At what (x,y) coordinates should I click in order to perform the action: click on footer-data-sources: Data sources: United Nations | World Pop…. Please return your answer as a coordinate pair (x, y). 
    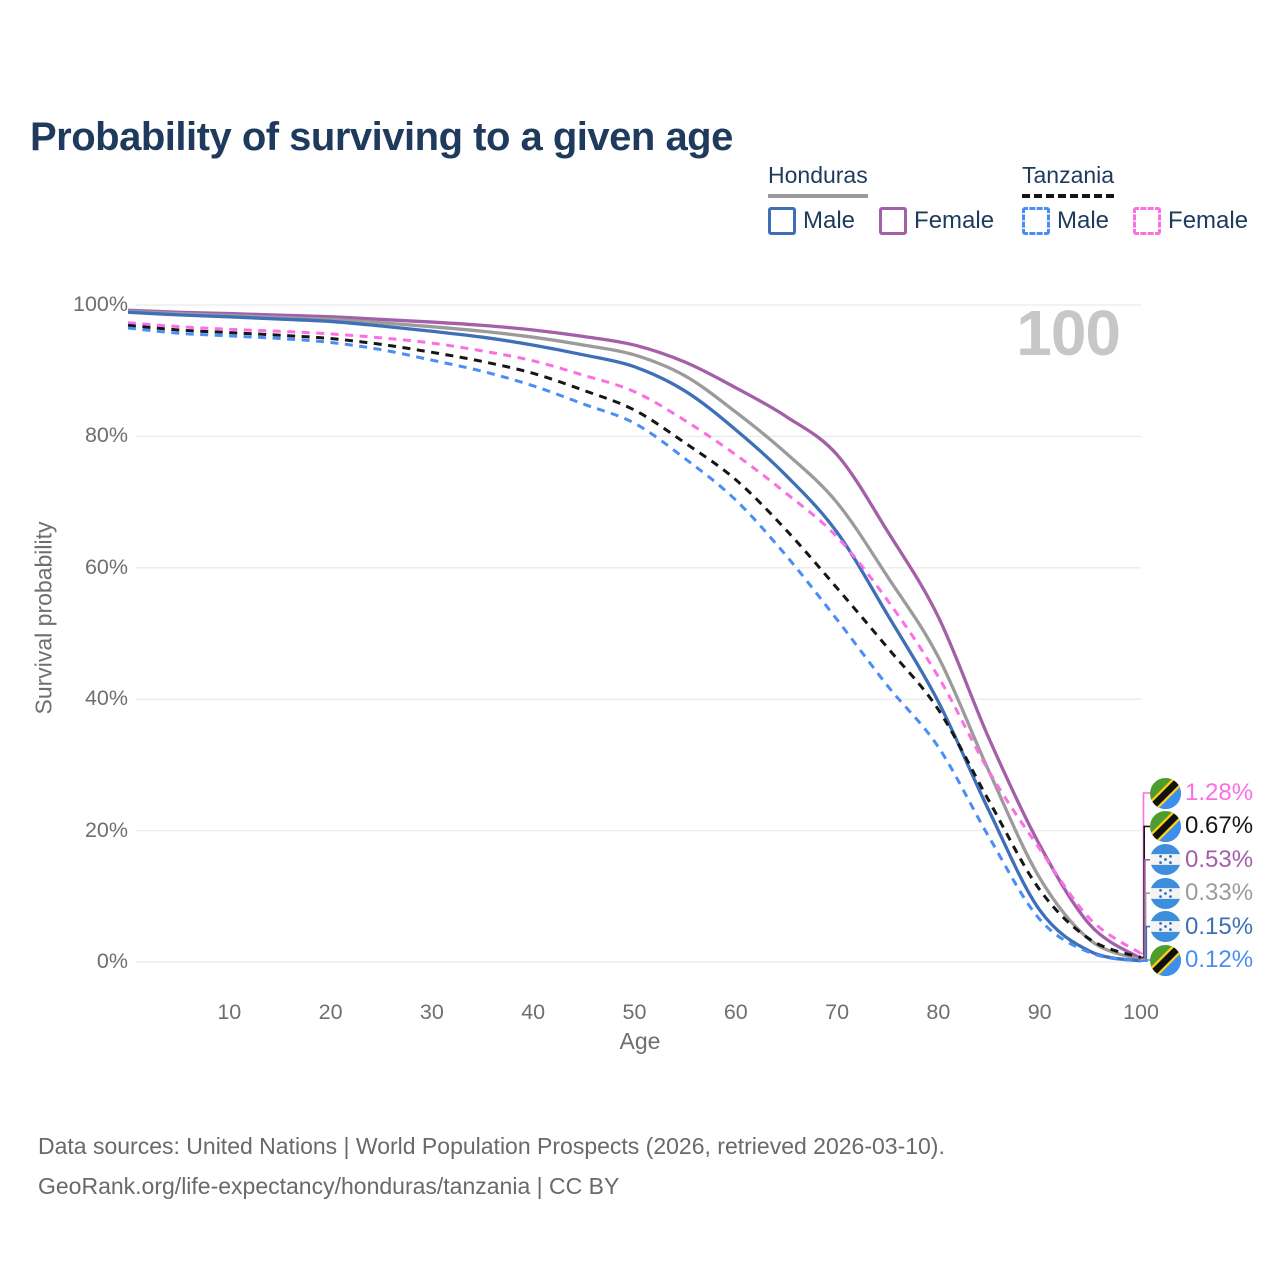
    Looking at the image, I should click on (491, 1146).